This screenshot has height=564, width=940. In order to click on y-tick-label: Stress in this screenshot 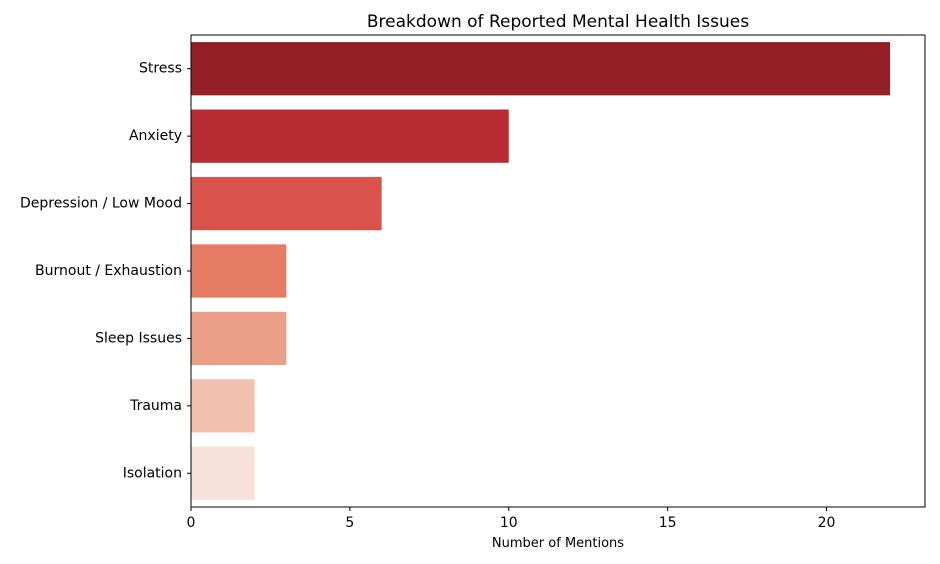, I will do `click(160, 69)`.